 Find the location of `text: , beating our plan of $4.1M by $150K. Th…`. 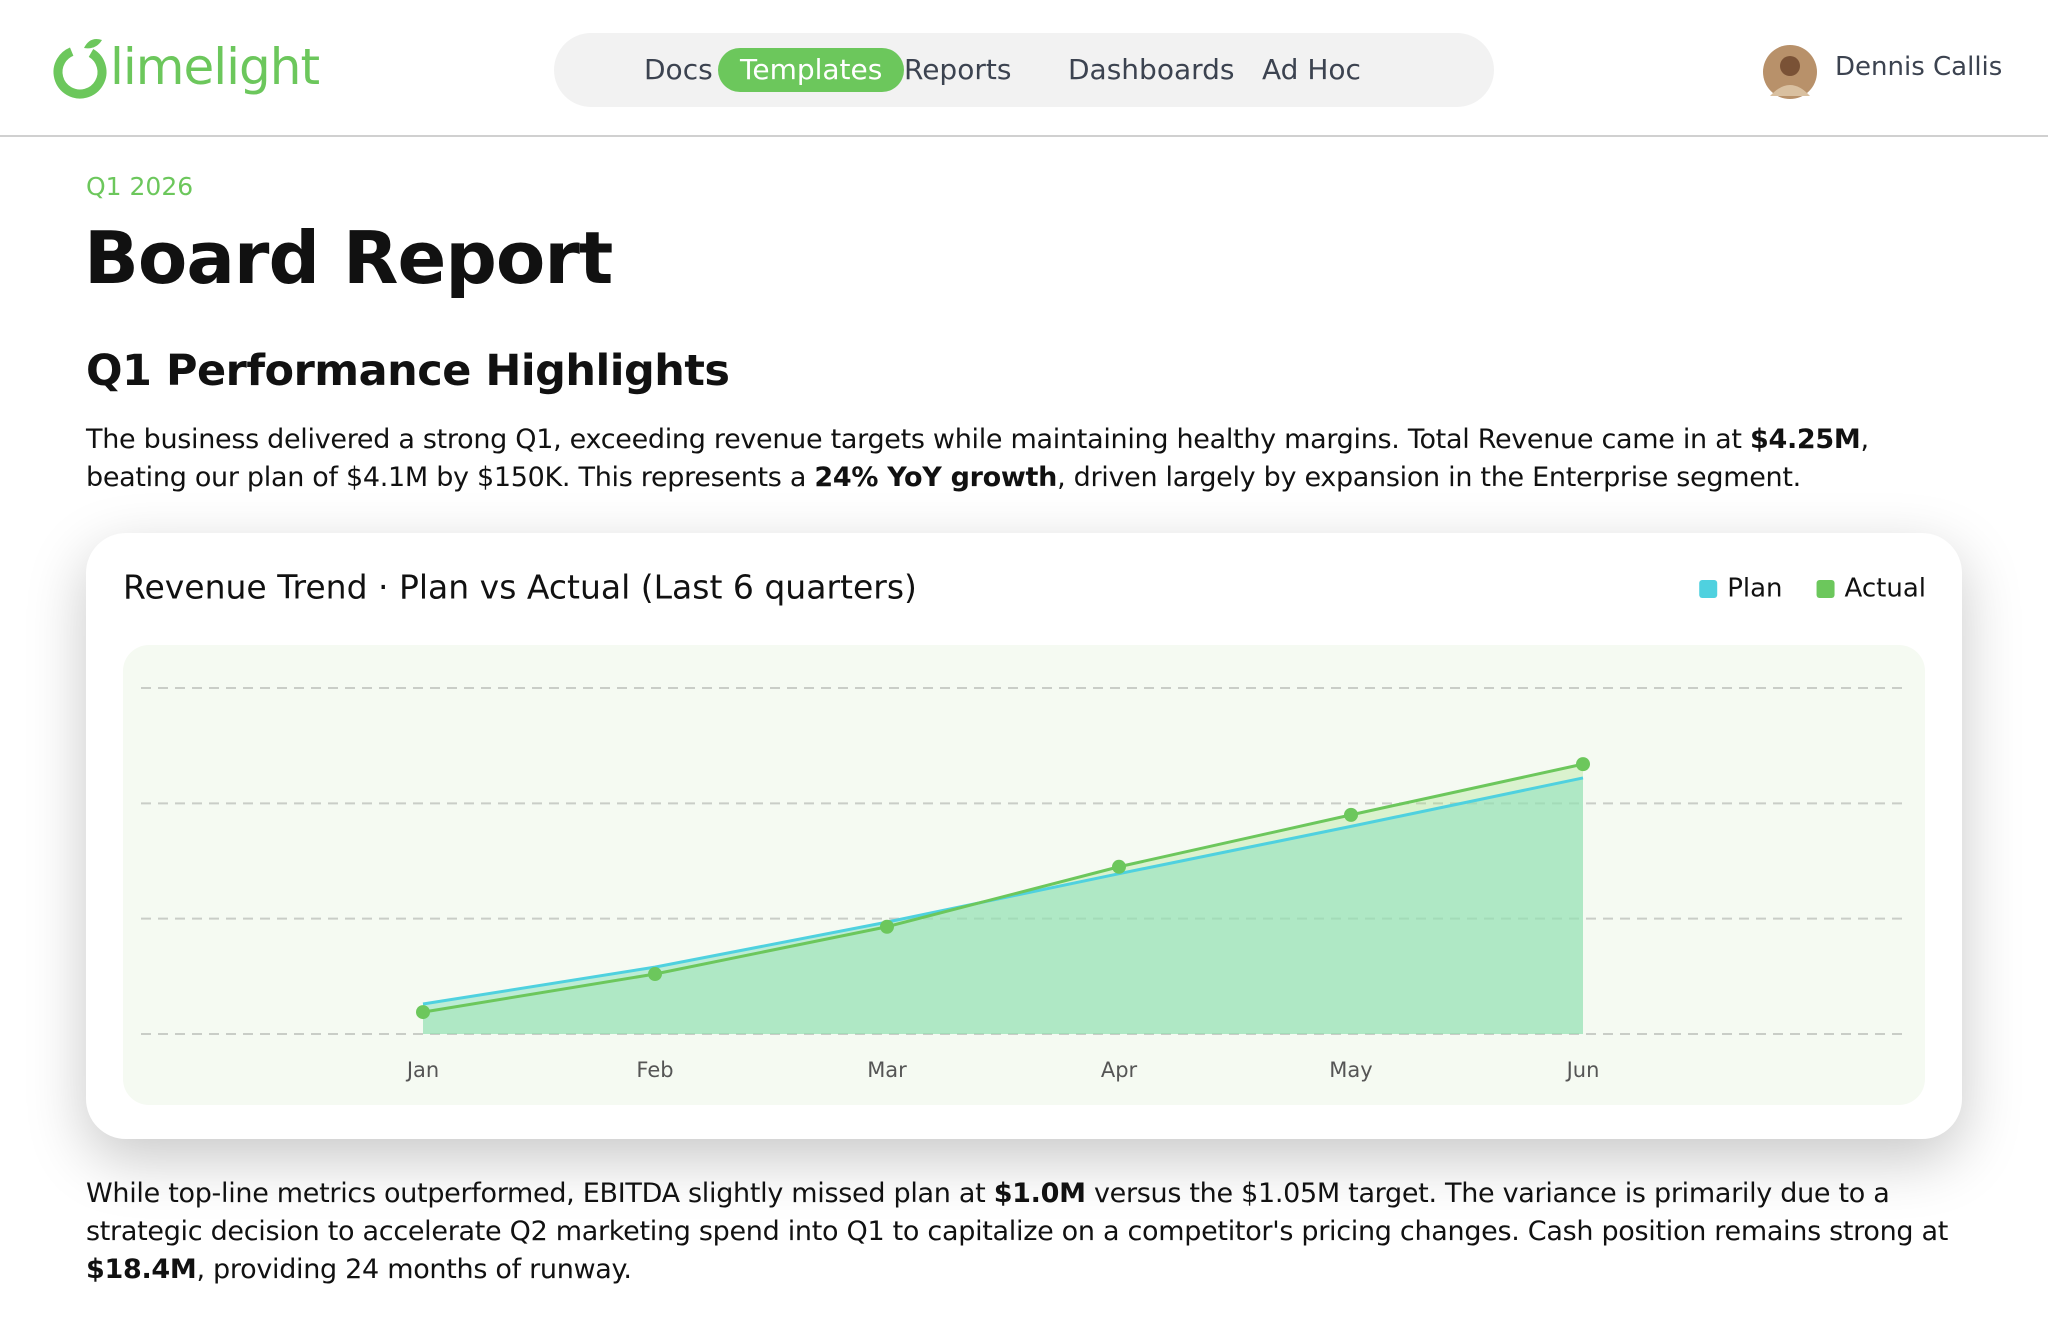

text: , beating our plan of $4.1M by $150K. Th… is located at coordinates (977, 458).